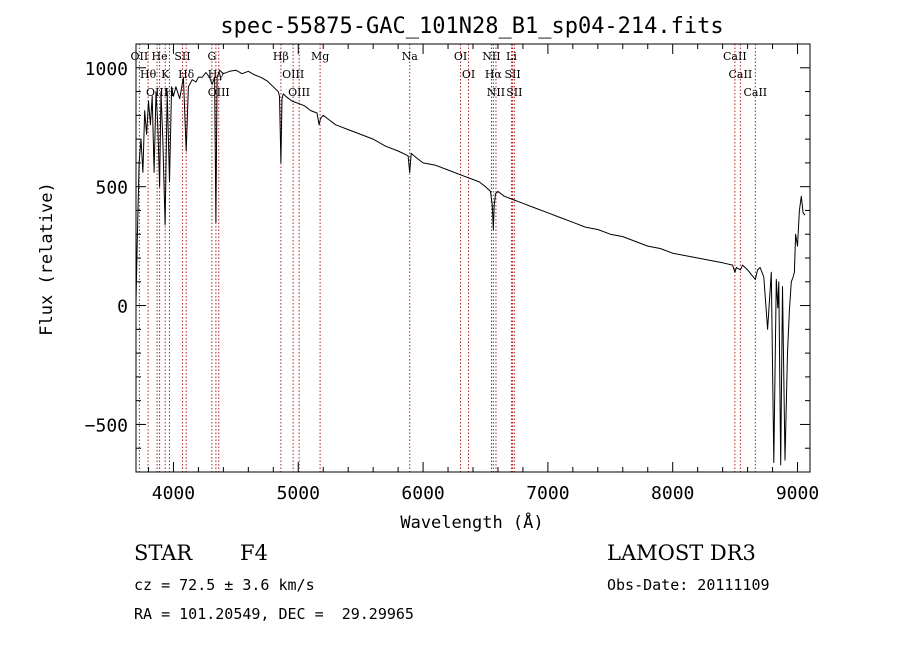 The image size is (900, 649). What do you see at coordinates (122, 307) in the screenshot?
I see `y-tick-label: 0` at bounding box center [122, 307].